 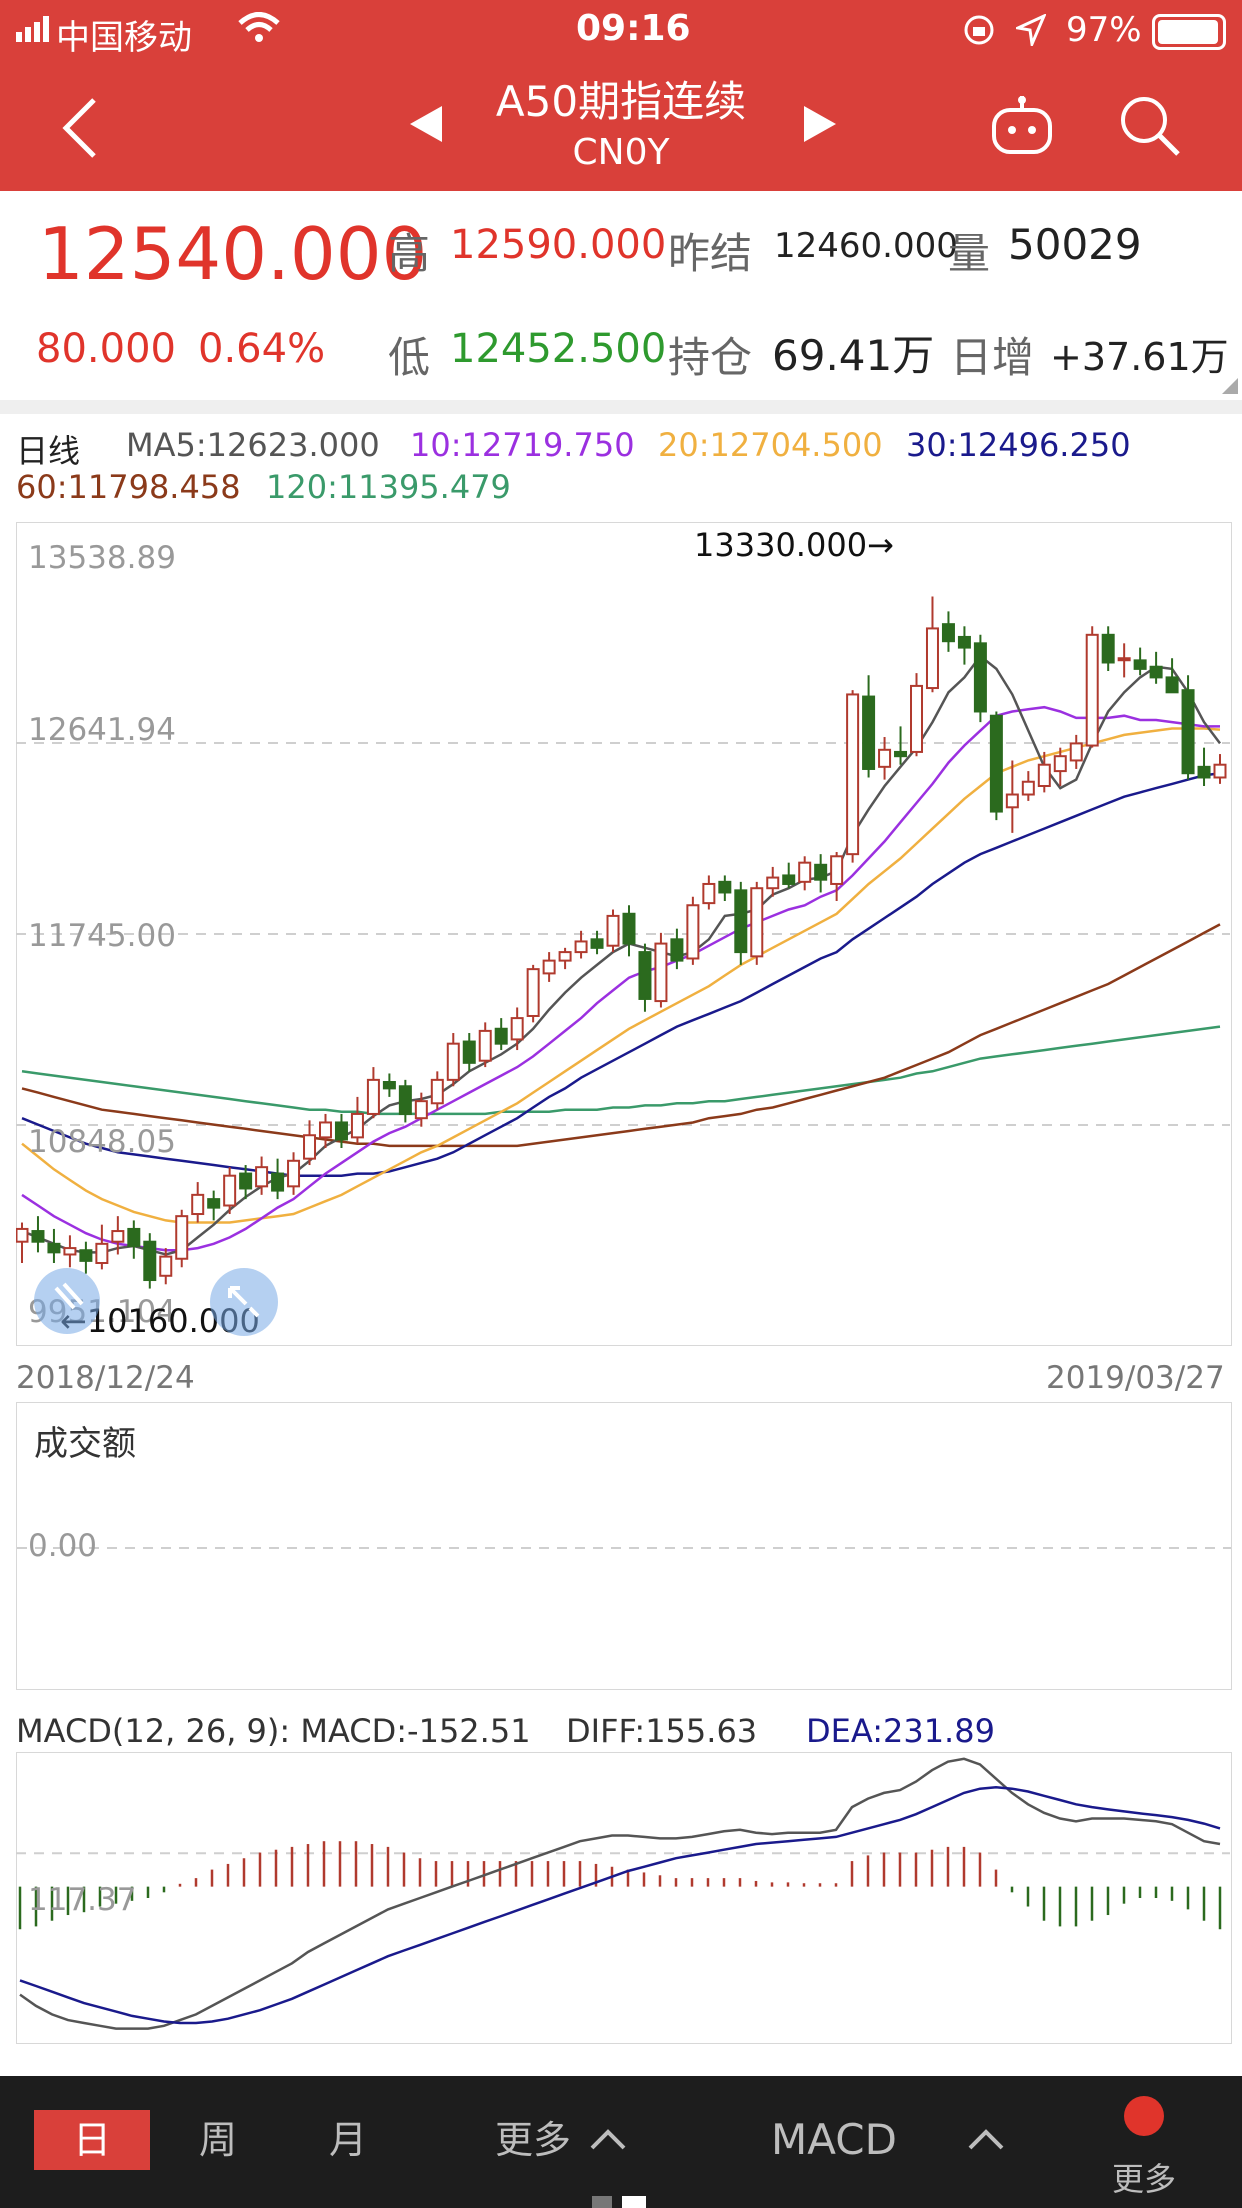 What do you see at coordinates (426, 124) in the screenshot?
I see `prev-contract-icon` at bounding box center [426, 124].